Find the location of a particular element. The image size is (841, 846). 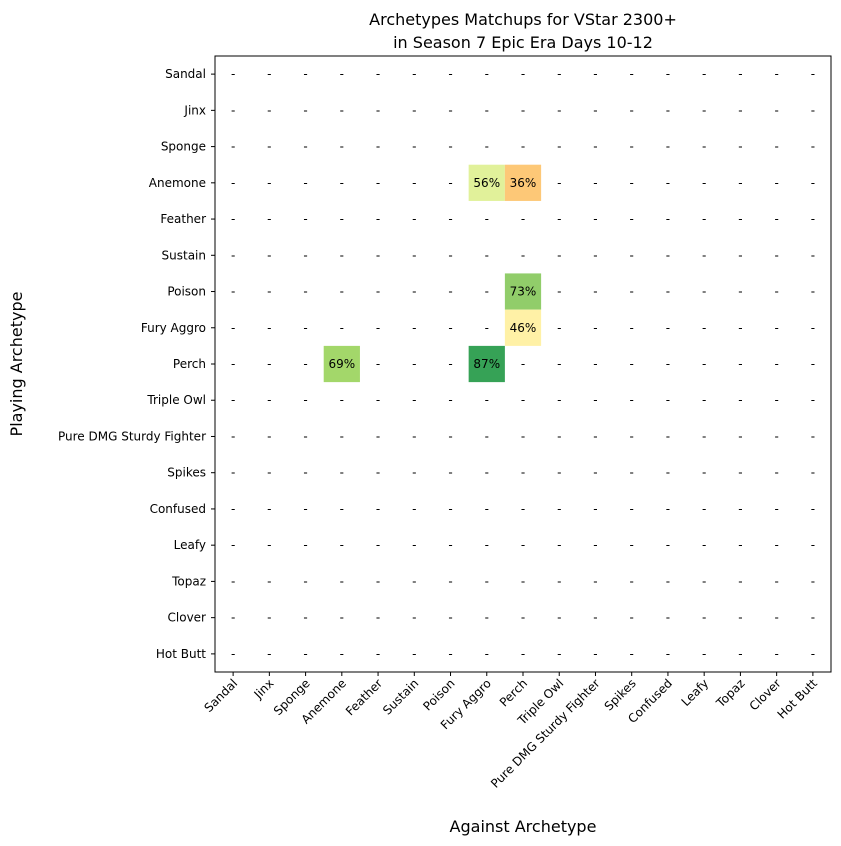

x-tick-label-sustain: Sustain is located at coordinates (400, 696).